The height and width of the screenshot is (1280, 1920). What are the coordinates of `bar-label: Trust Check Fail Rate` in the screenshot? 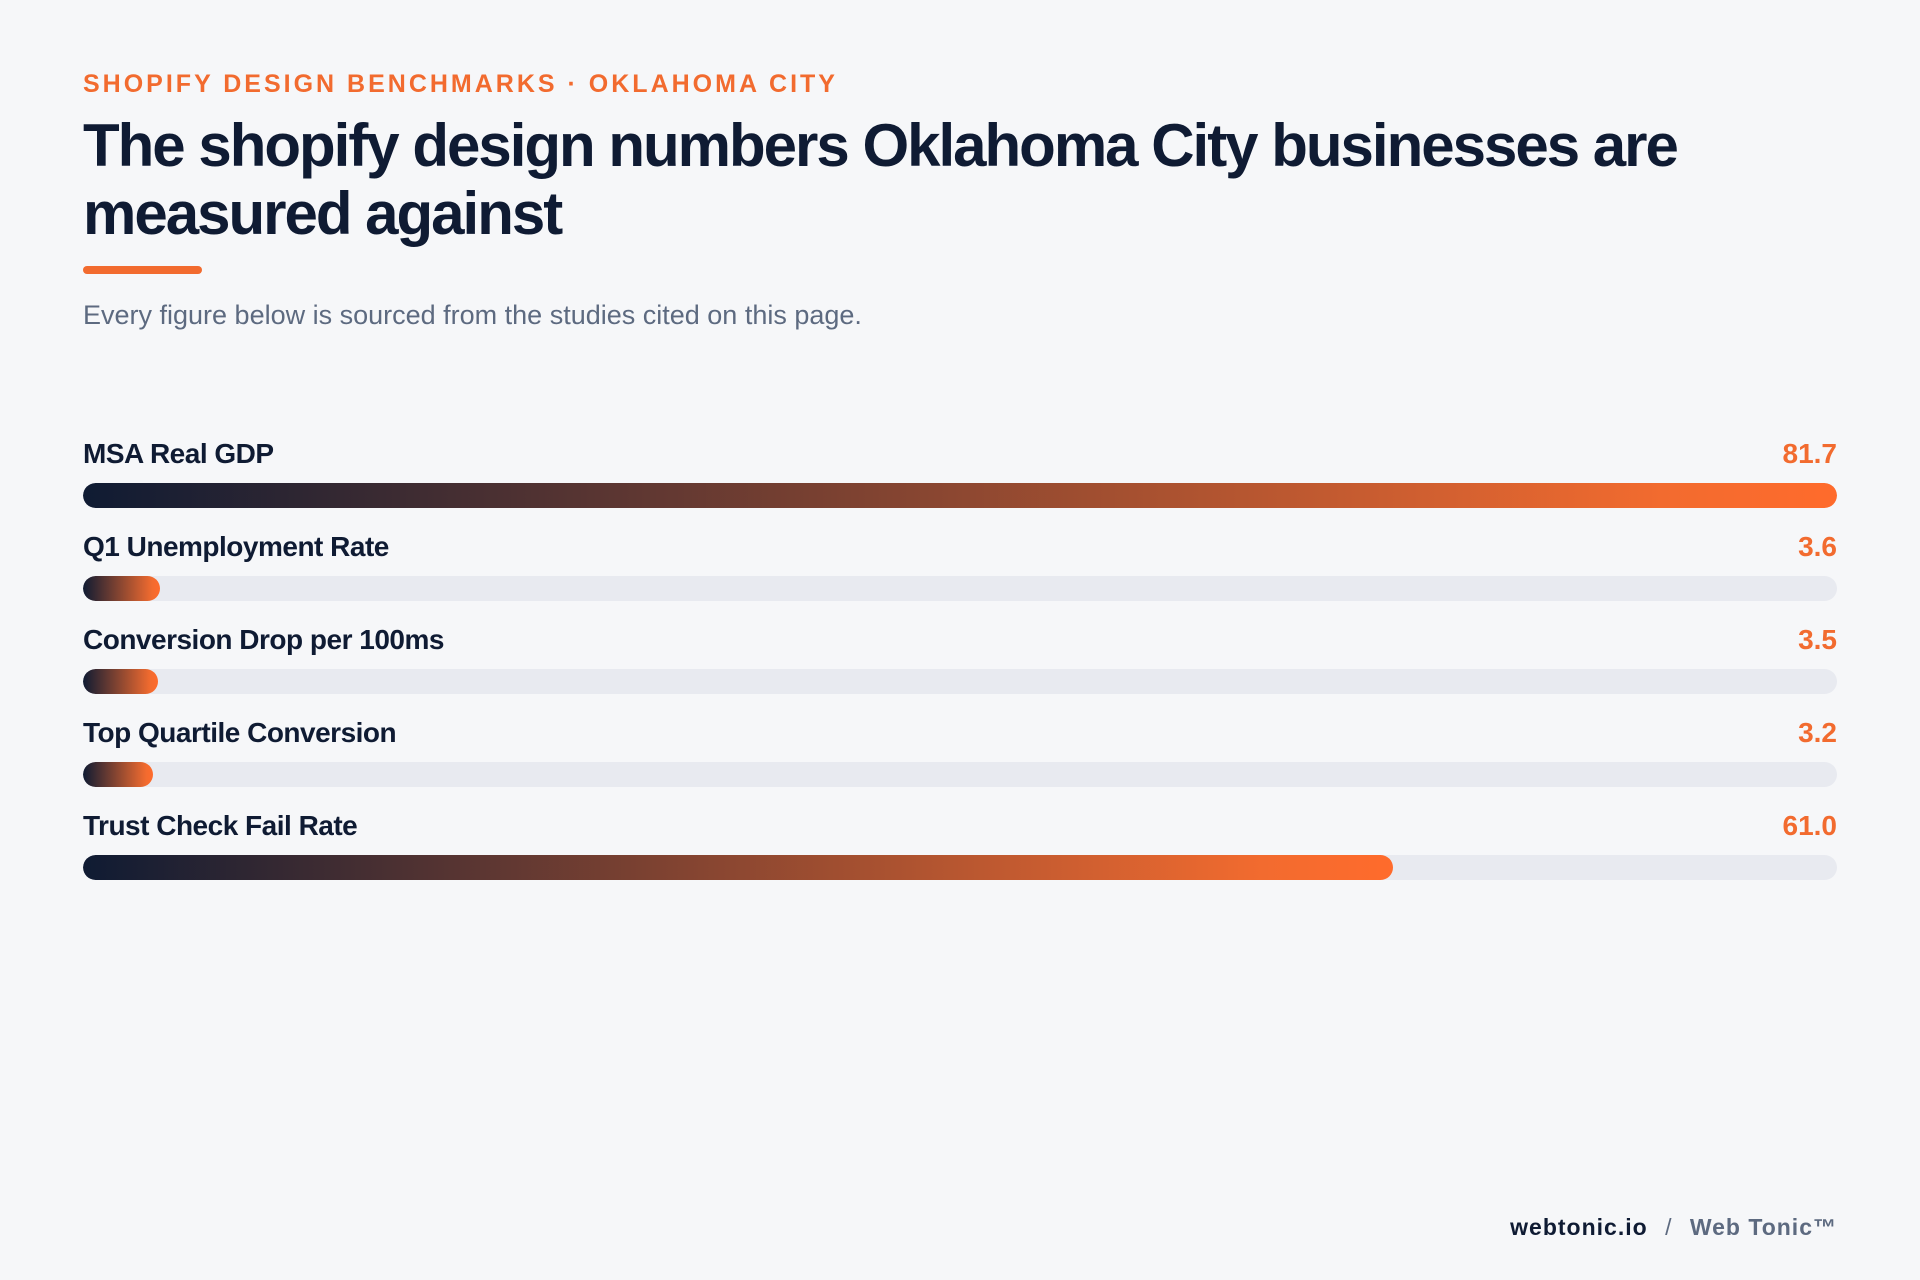 It's located at (220, 825).